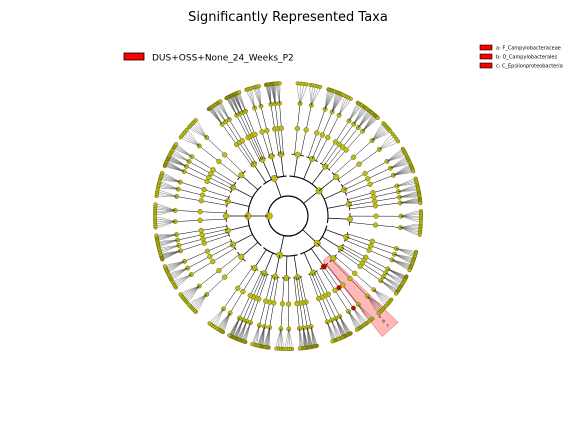 This screenshot has width=576, height=432. Describe the element at coordinates (486, 56) in the screenshot. I see `taxa-legend-swatch-b` at that location.